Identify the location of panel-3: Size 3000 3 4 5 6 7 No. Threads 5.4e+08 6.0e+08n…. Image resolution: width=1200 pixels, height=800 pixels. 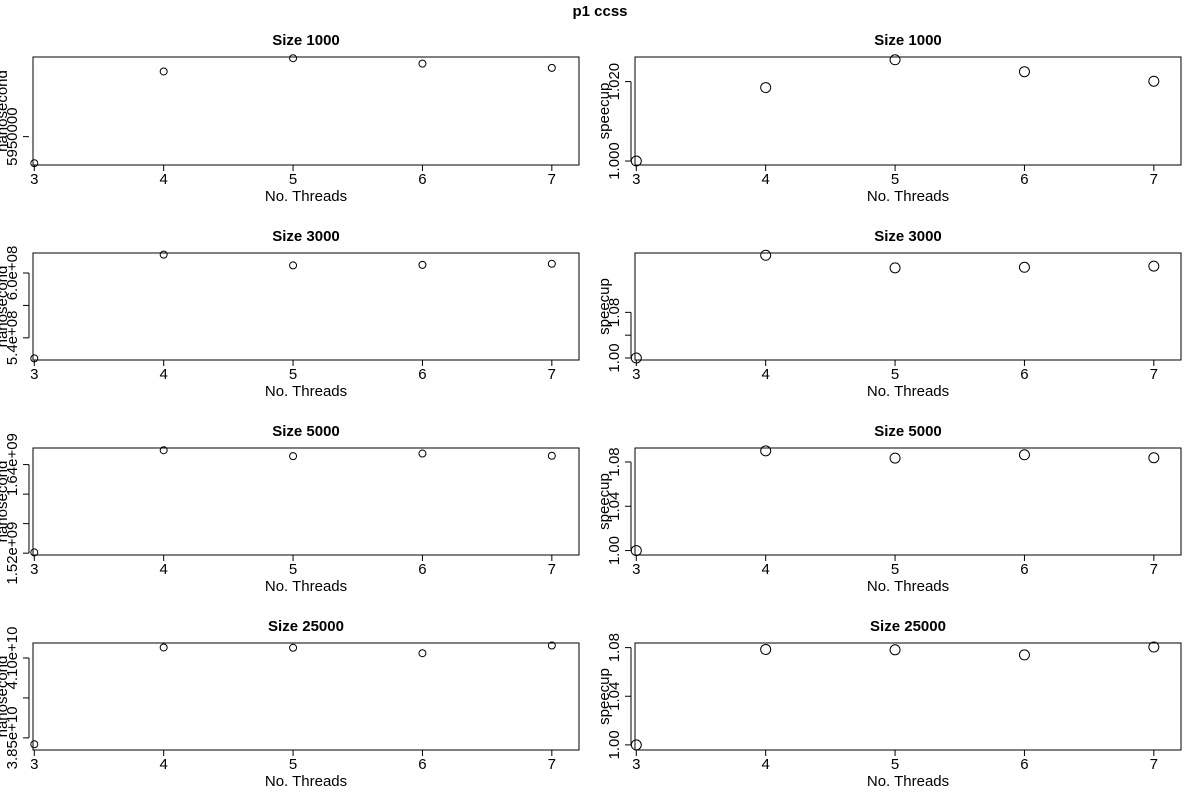
(290, 314).